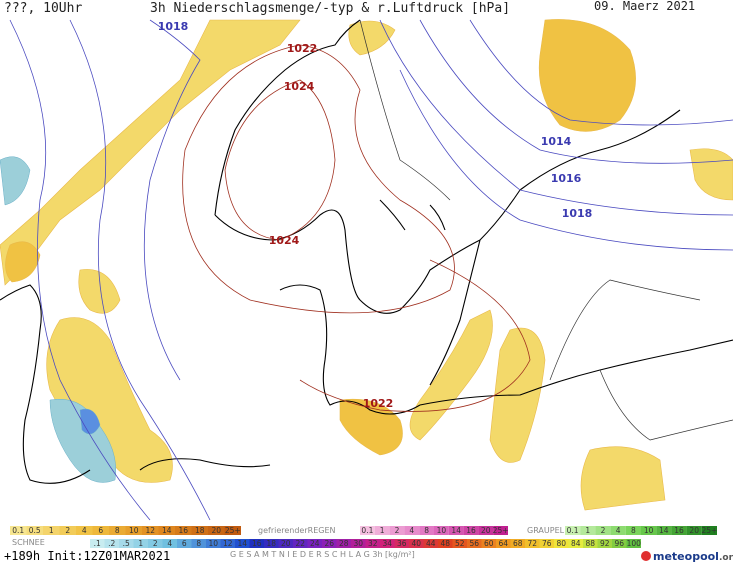 The height and width of the screenshot is (566, 733). What do you see at coordinates (686, 556) in the screenshot?
I see `logo-name: meteopool` at bounding box center [686, 556].